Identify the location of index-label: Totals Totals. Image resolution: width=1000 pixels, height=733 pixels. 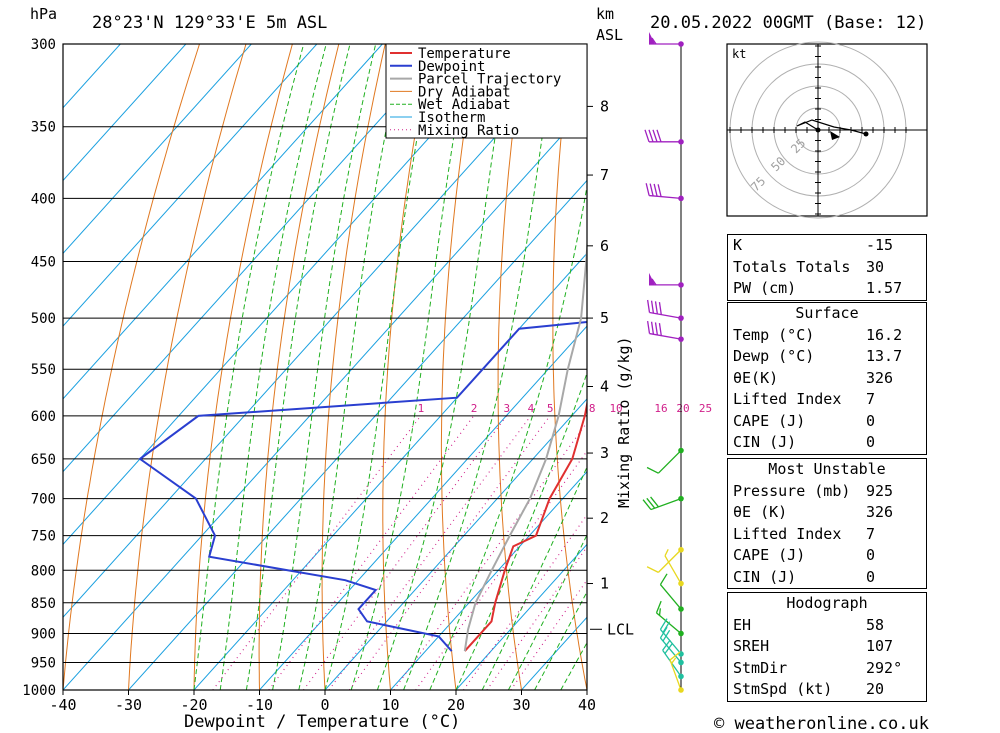
(792, 266).